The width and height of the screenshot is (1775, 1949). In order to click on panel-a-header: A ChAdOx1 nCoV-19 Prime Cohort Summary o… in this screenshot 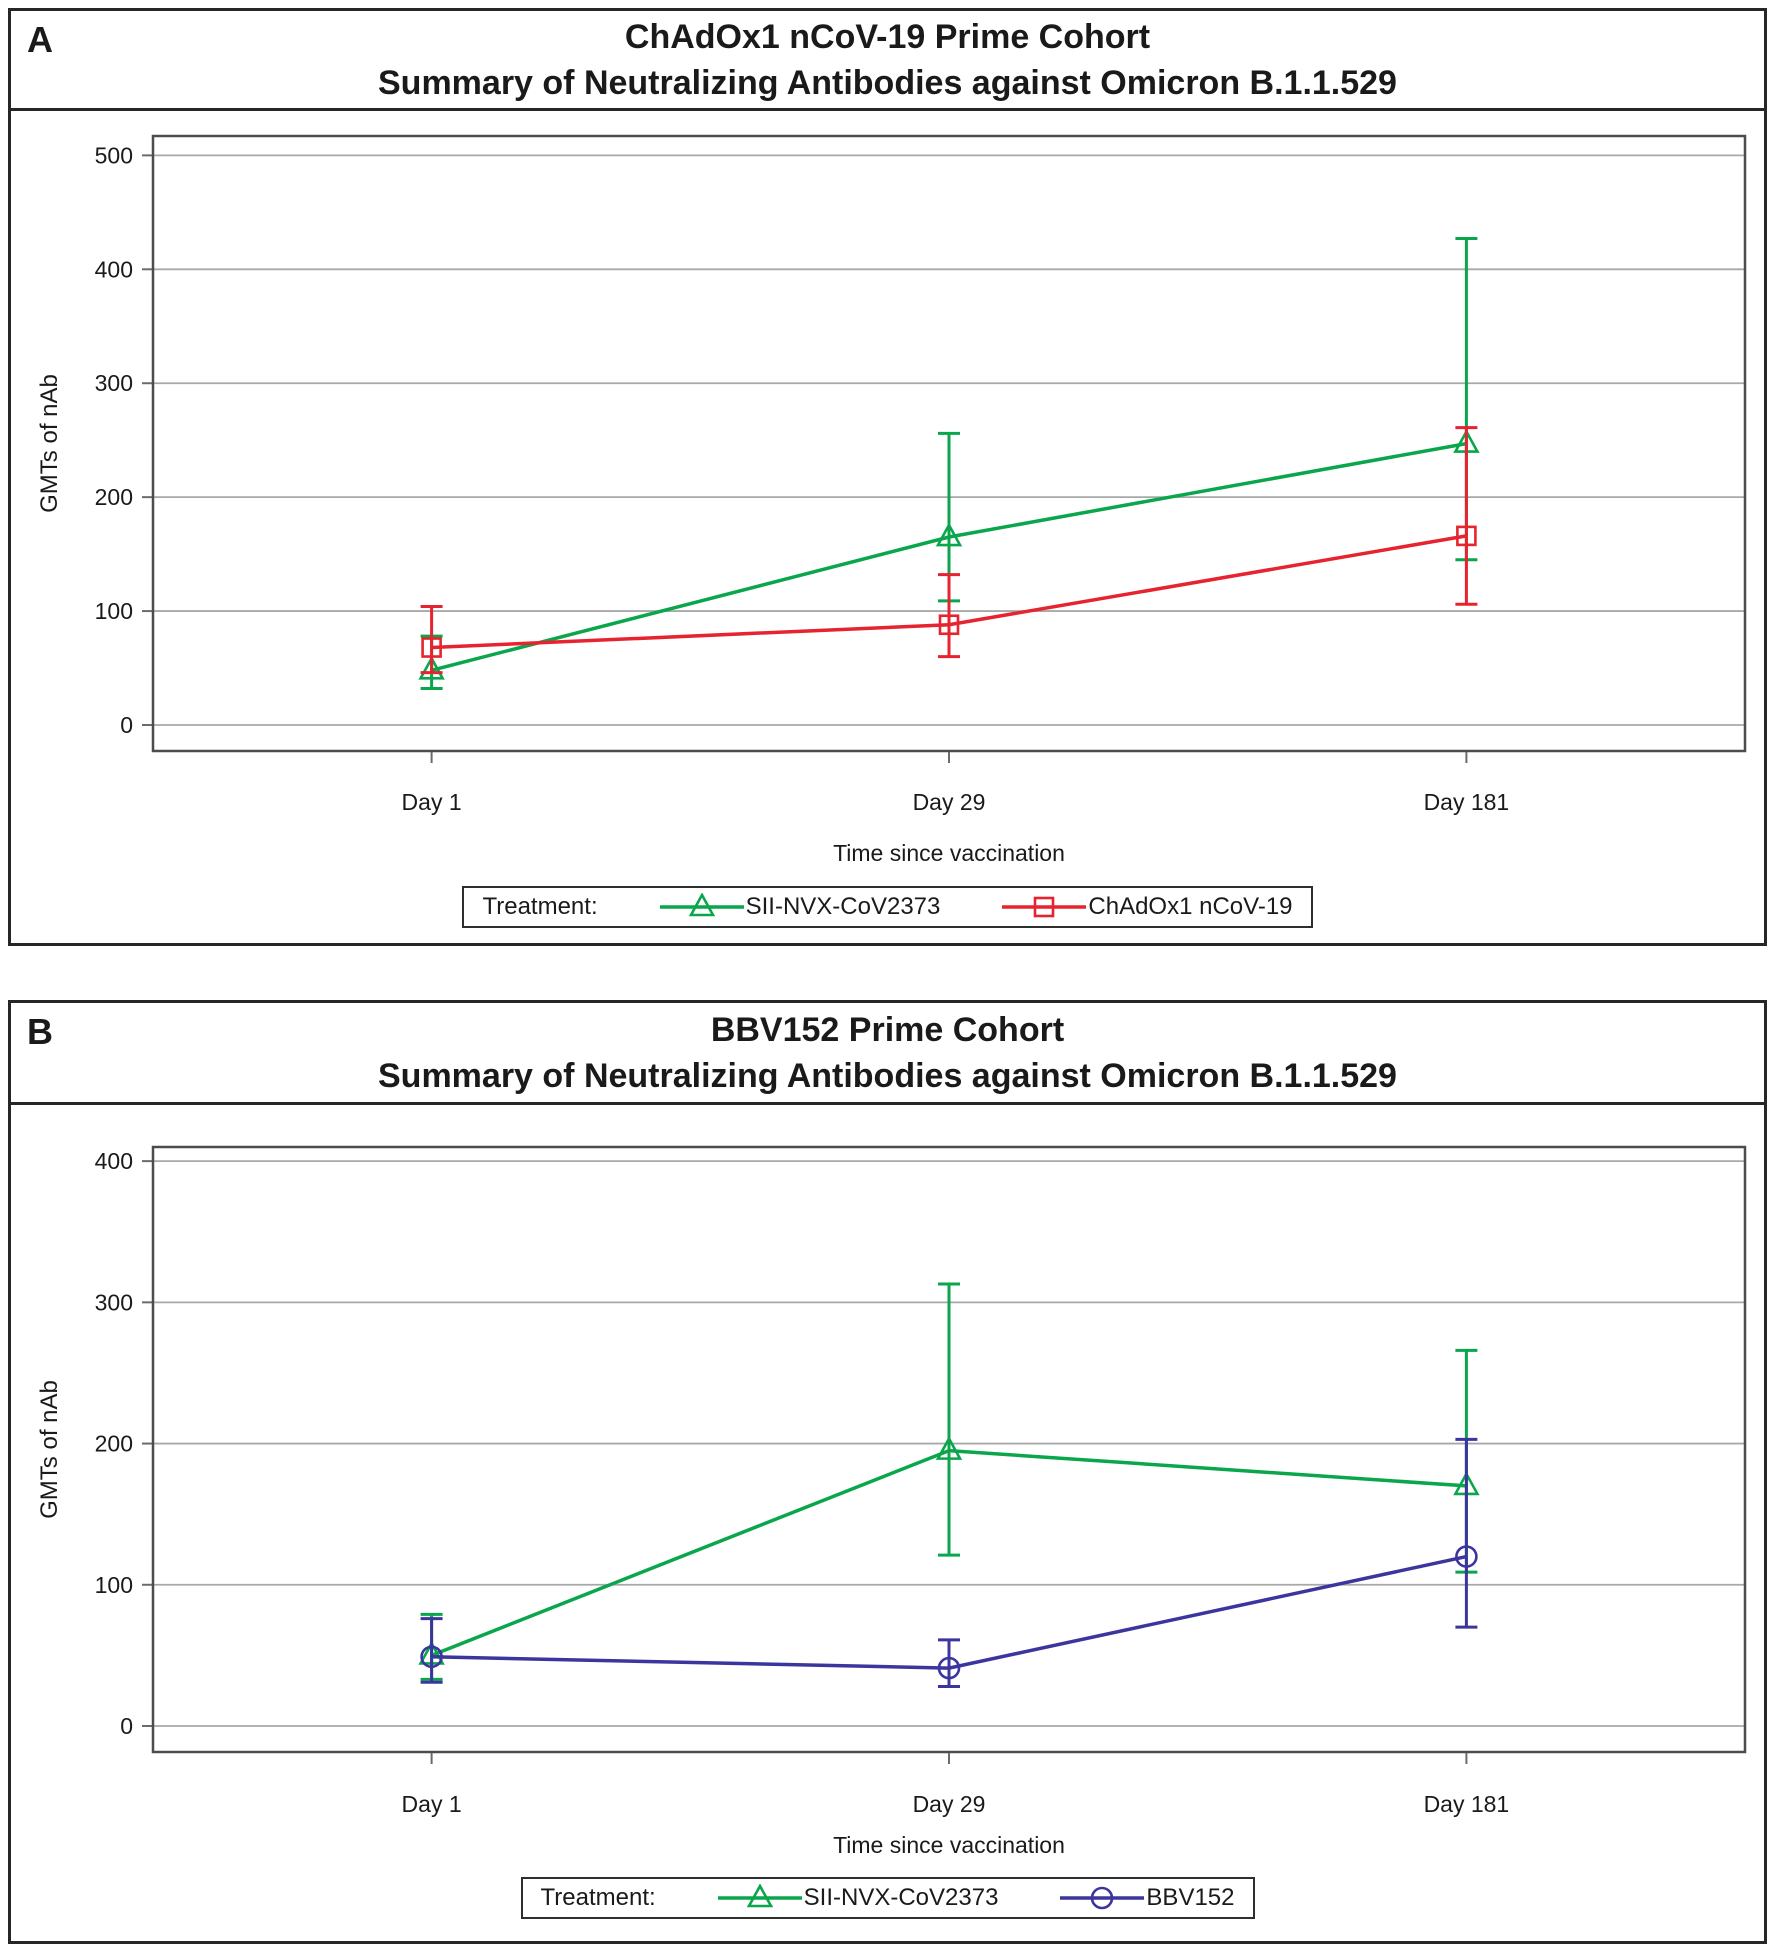, I will do `click(887, 61)`.